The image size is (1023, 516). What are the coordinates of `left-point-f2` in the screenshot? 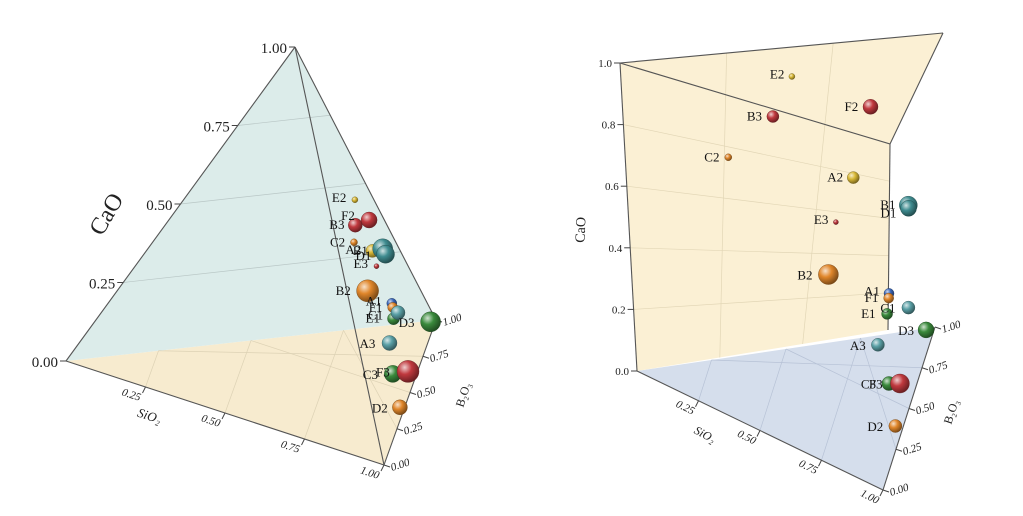 It's located at (369, 220).